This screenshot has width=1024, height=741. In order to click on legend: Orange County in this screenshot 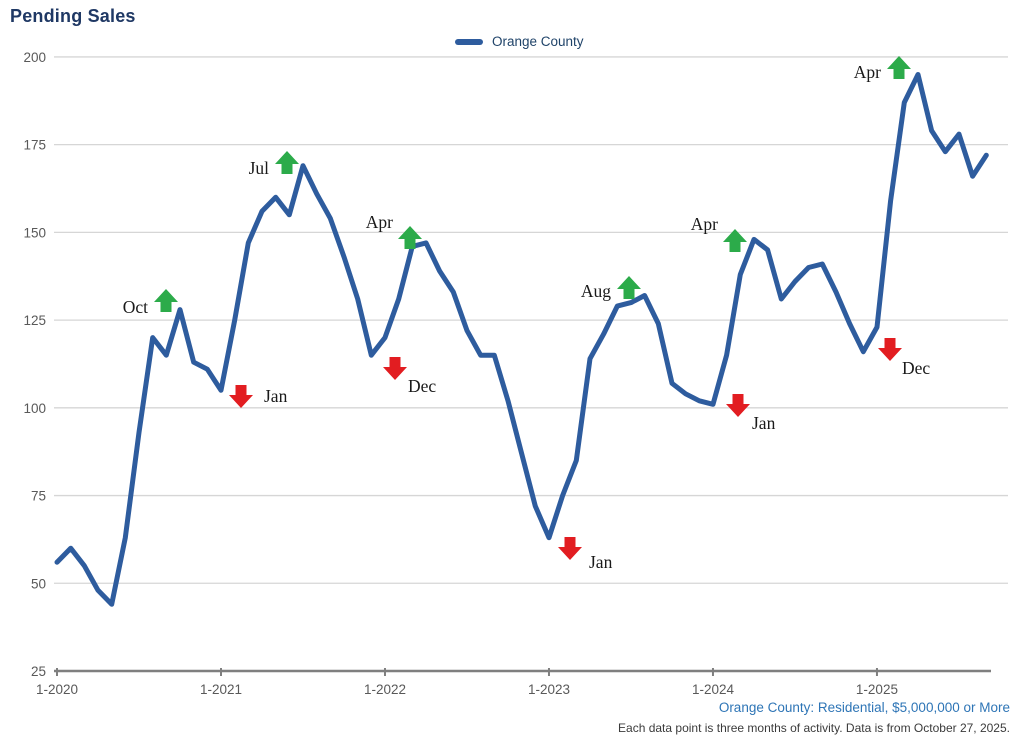, I will do `click(519, 41)`.